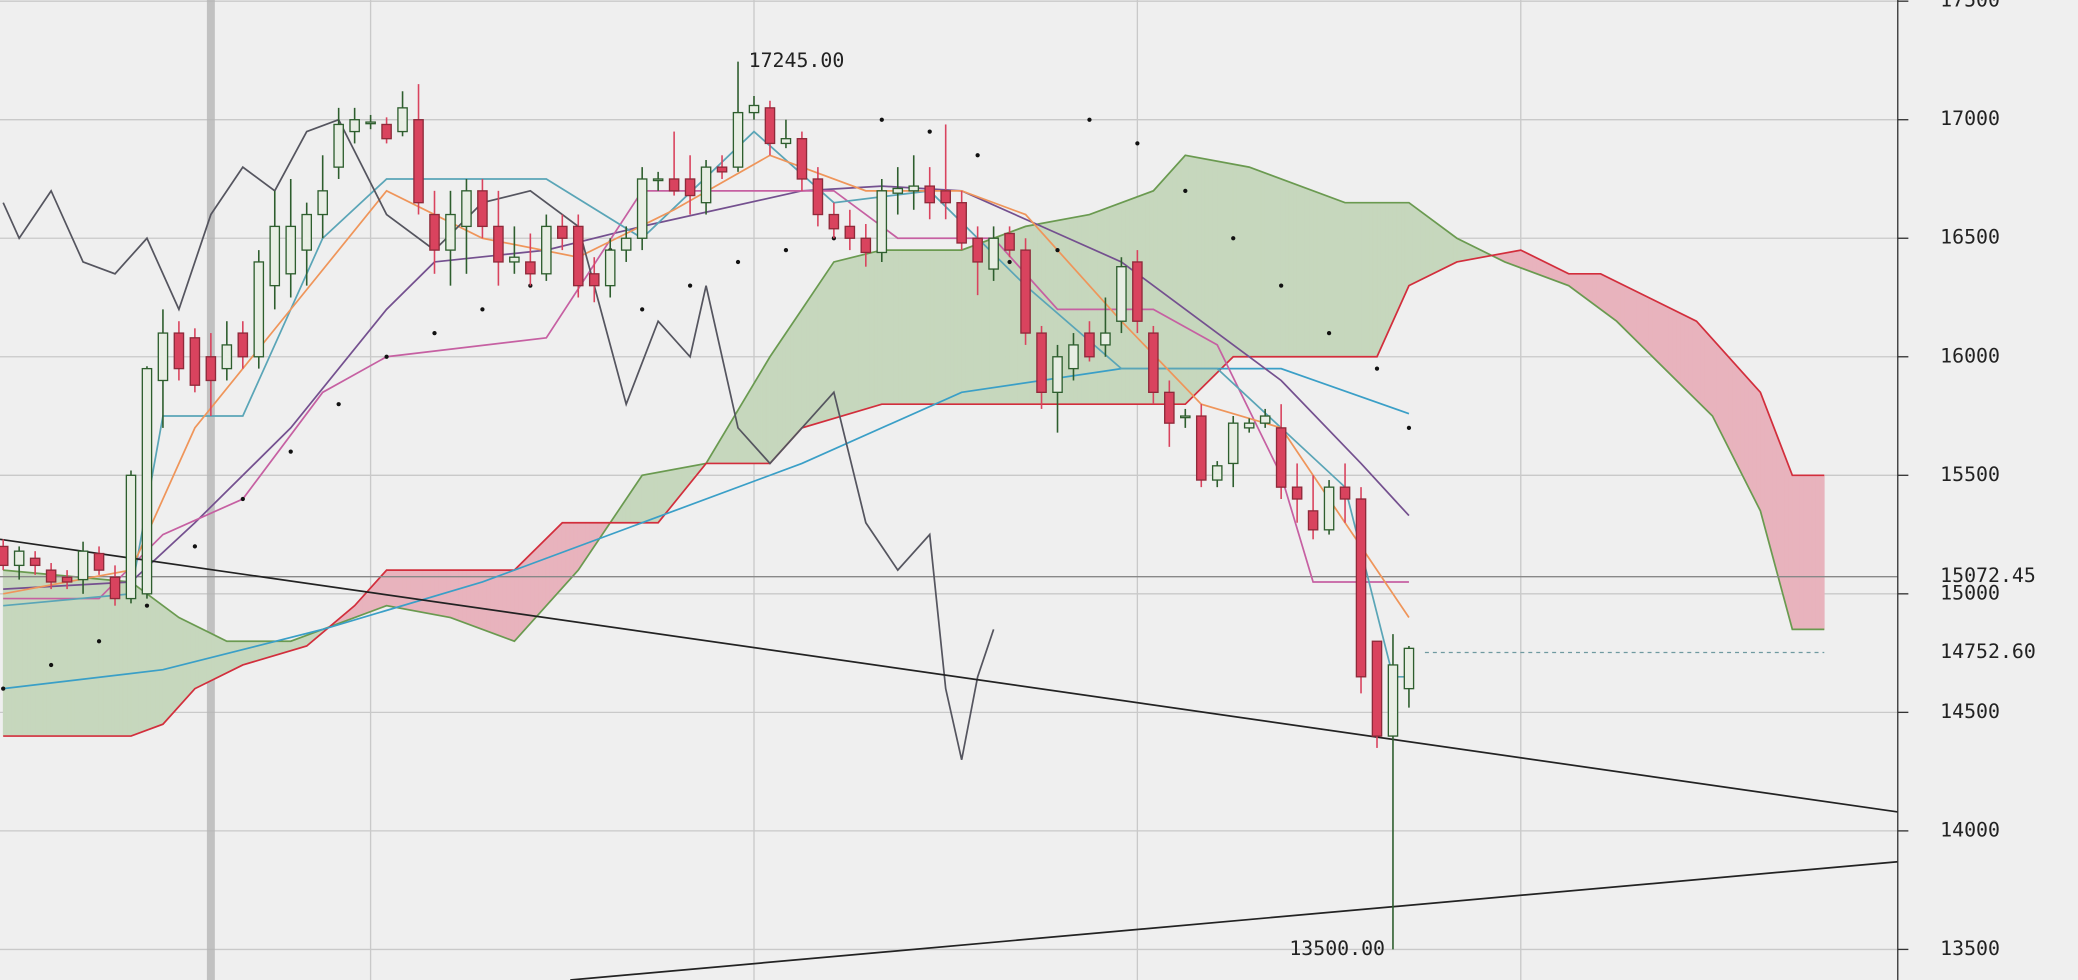 The width and height of the screenshot is (2078, 980). Describe the element at coordinates (210, 490) in the screenshot. I see `crosshair-band` at that location.